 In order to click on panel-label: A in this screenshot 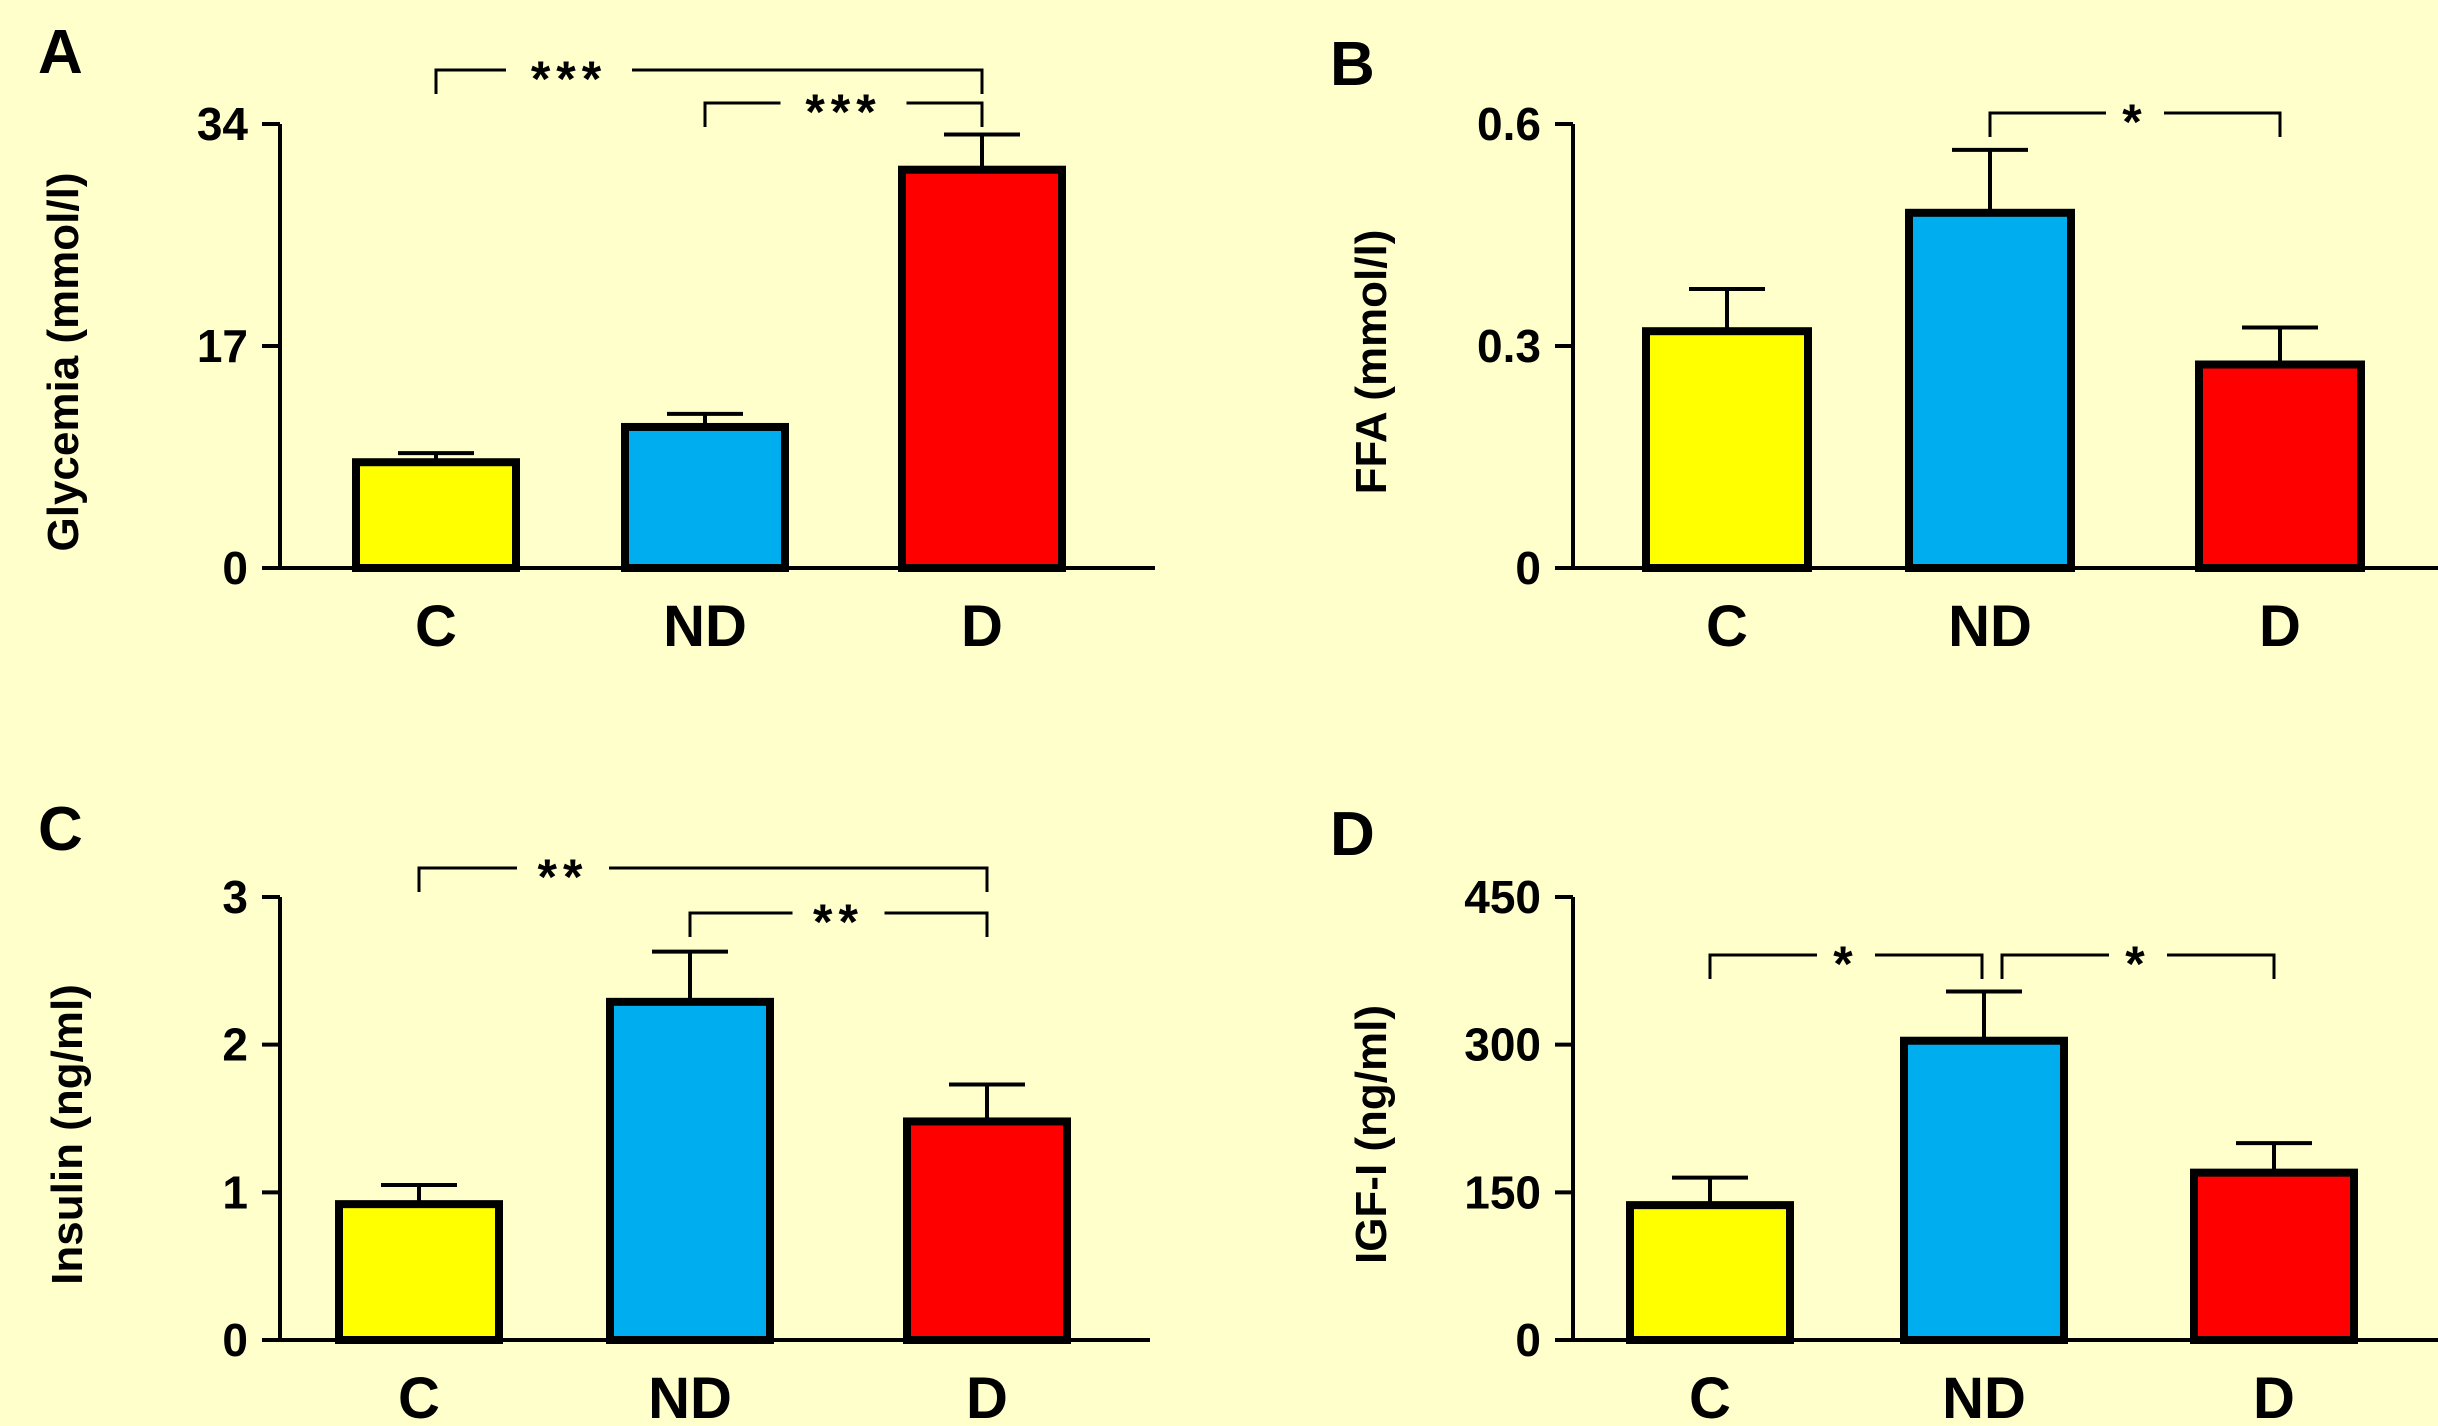, I will do `click(60, 52)`.